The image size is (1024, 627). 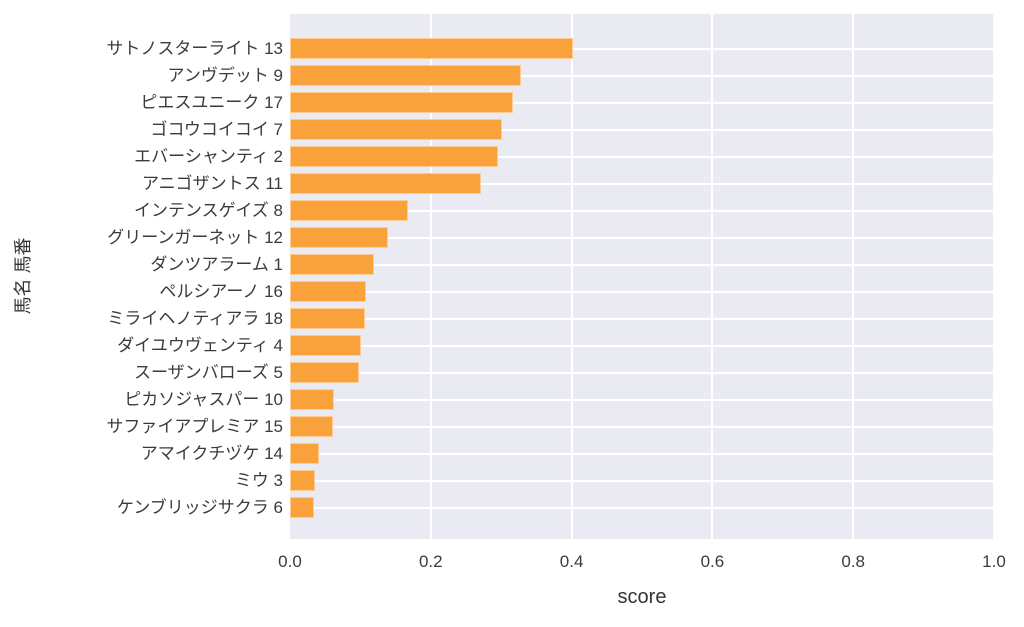 What do you see at coordinates (208, 210) in the screenshot?
I see `y-tick-label: インテンスゲイズ 8` at bounding box center [208, 210].